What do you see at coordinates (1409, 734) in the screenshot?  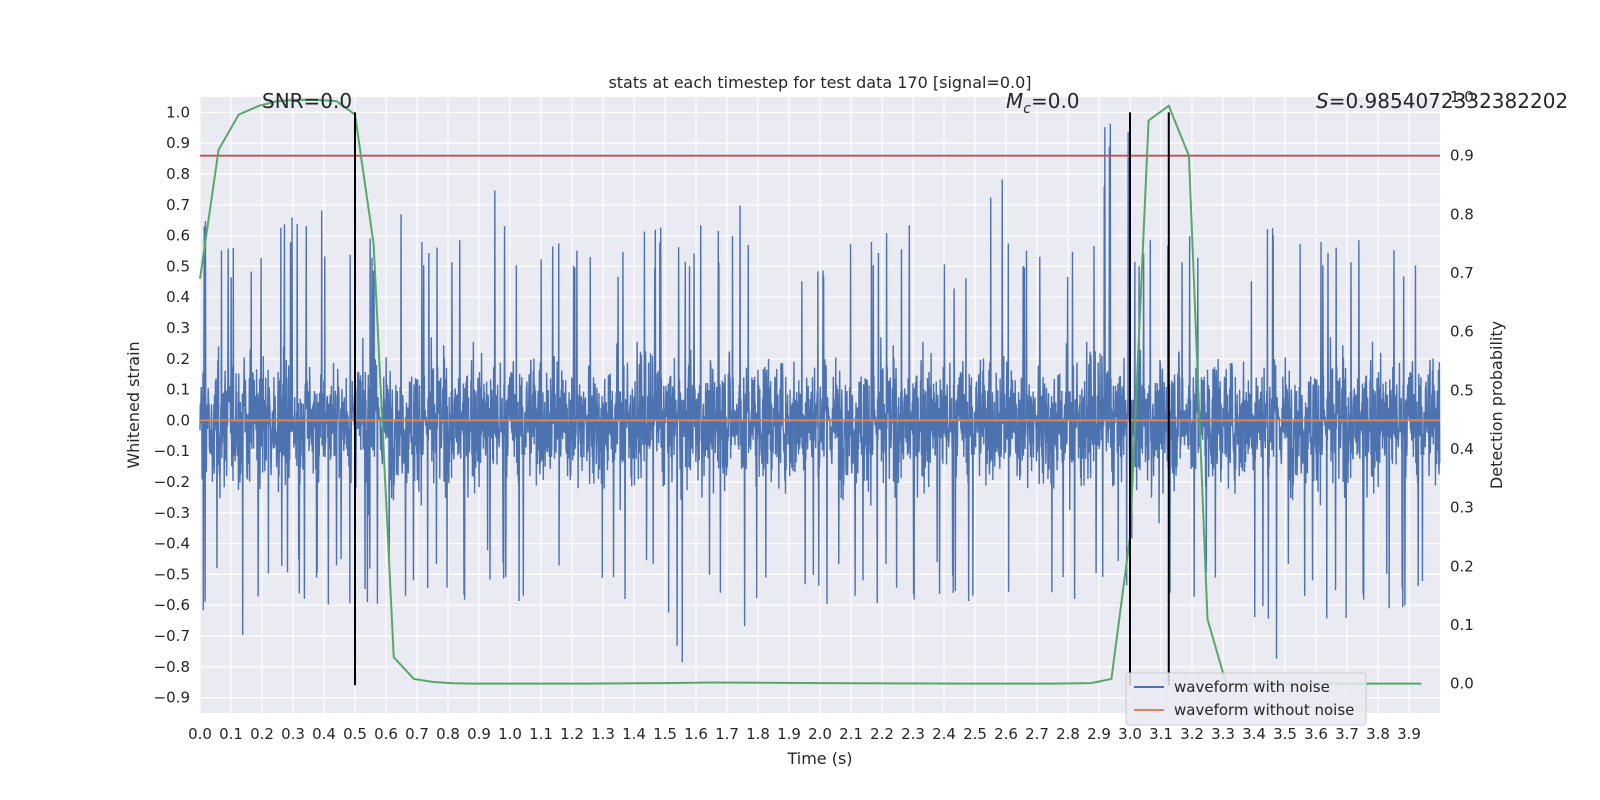 I see `x-tick-label: 3.9` at bounding box center [1409, 734].